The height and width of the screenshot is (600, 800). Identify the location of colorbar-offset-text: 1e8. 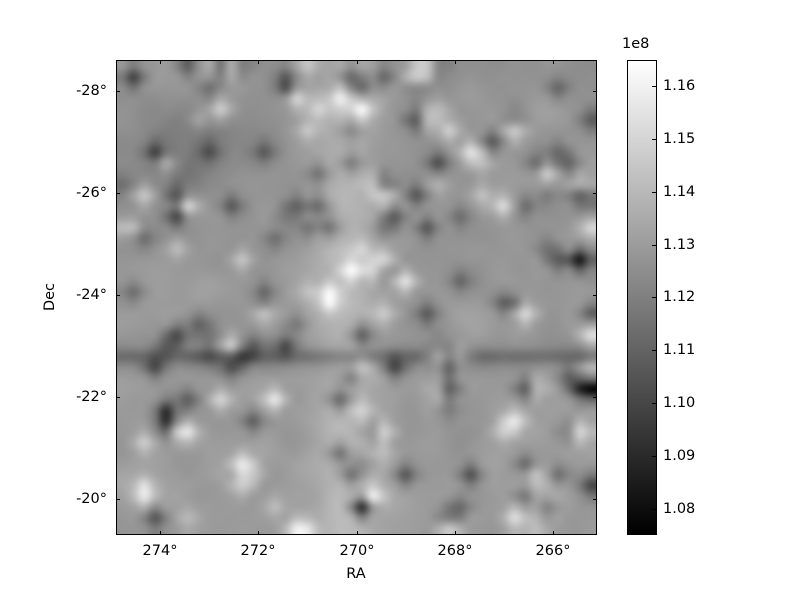
(636, 44).